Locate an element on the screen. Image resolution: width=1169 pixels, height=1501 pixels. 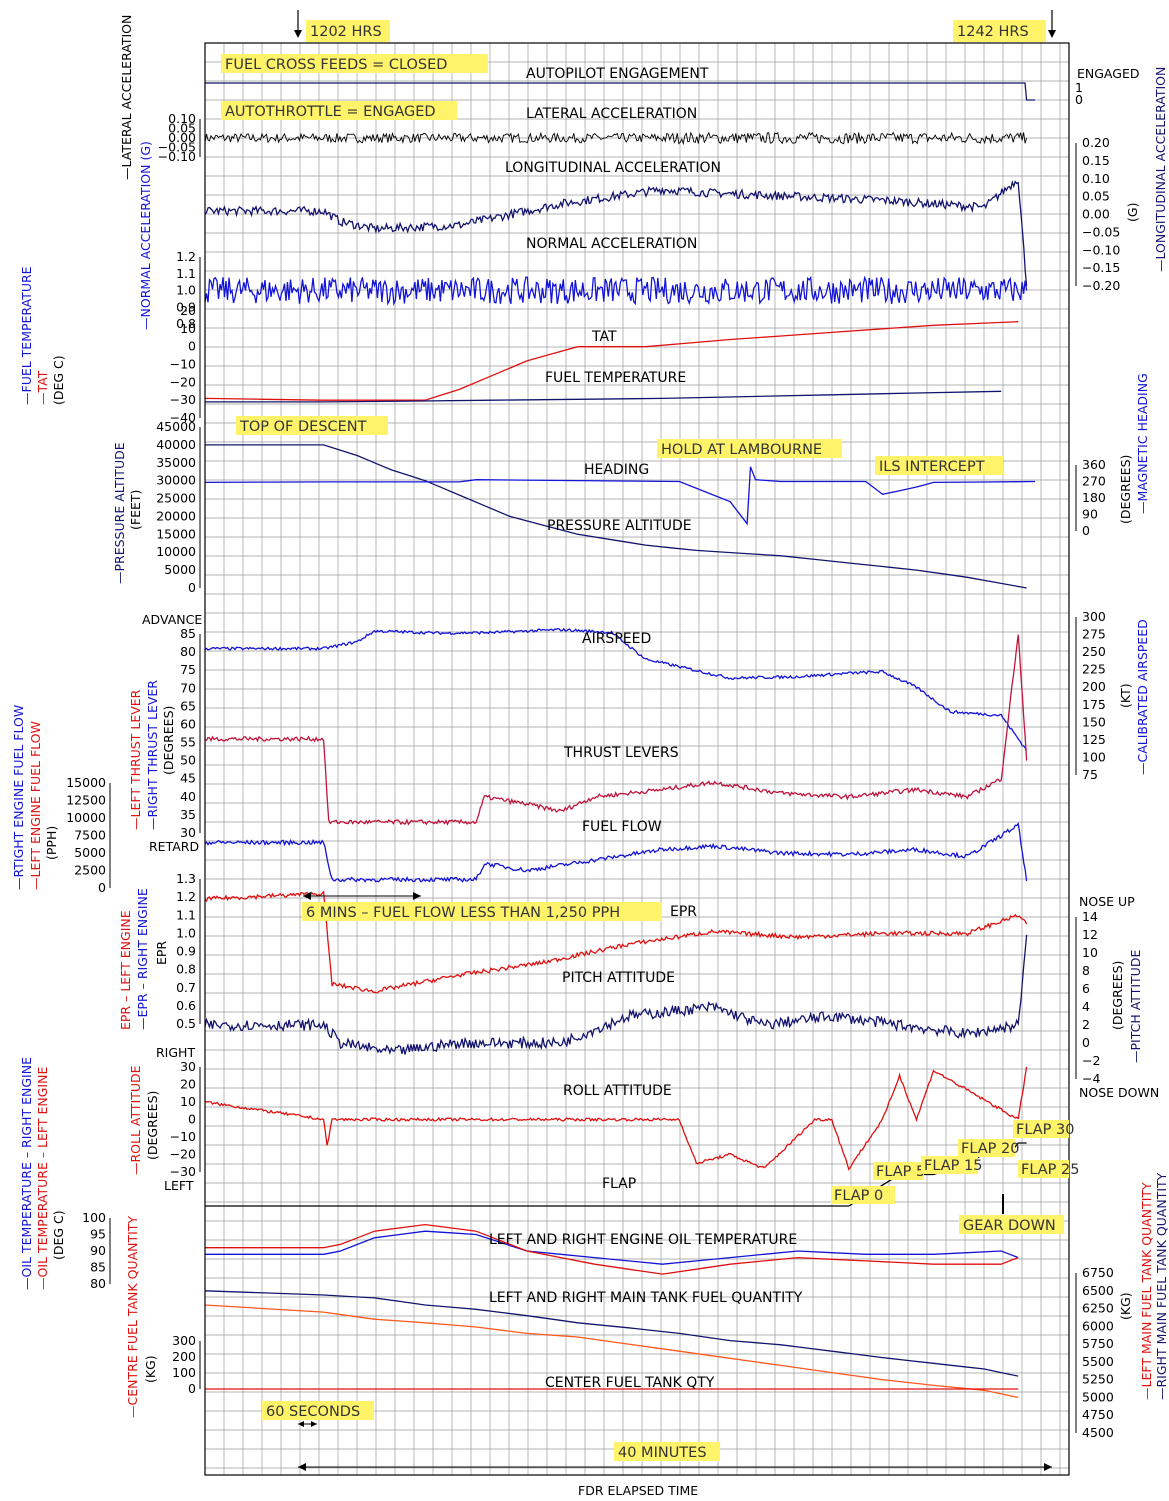
axis-title-lateral: —LATERAL ACCELERATION is located at coordinates (126, 97).